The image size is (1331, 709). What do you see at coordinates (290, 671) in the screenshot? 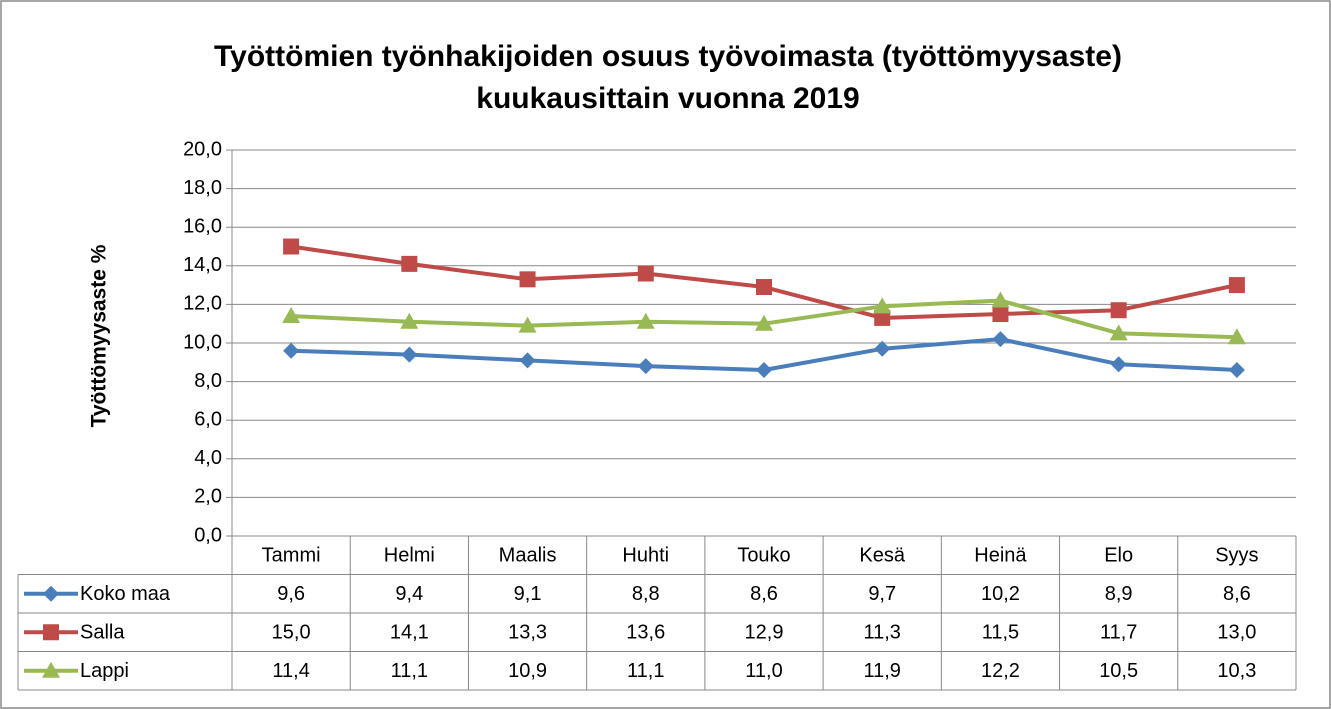
I see `table-value: 11,4` at bounding box center [290, 671].